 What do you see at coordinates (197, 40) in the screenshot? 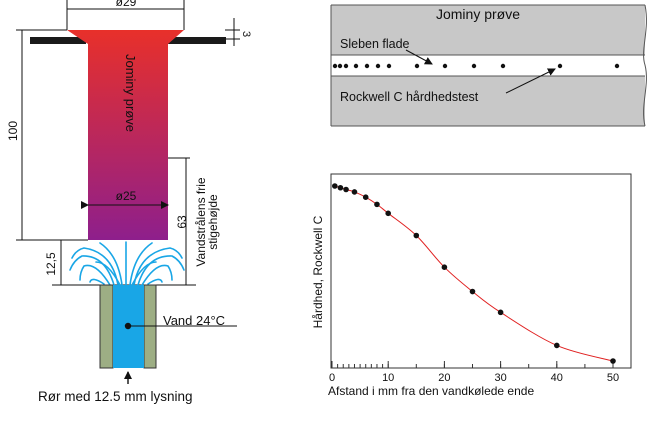
I see `flange-right` at bounding box center [197, 40].